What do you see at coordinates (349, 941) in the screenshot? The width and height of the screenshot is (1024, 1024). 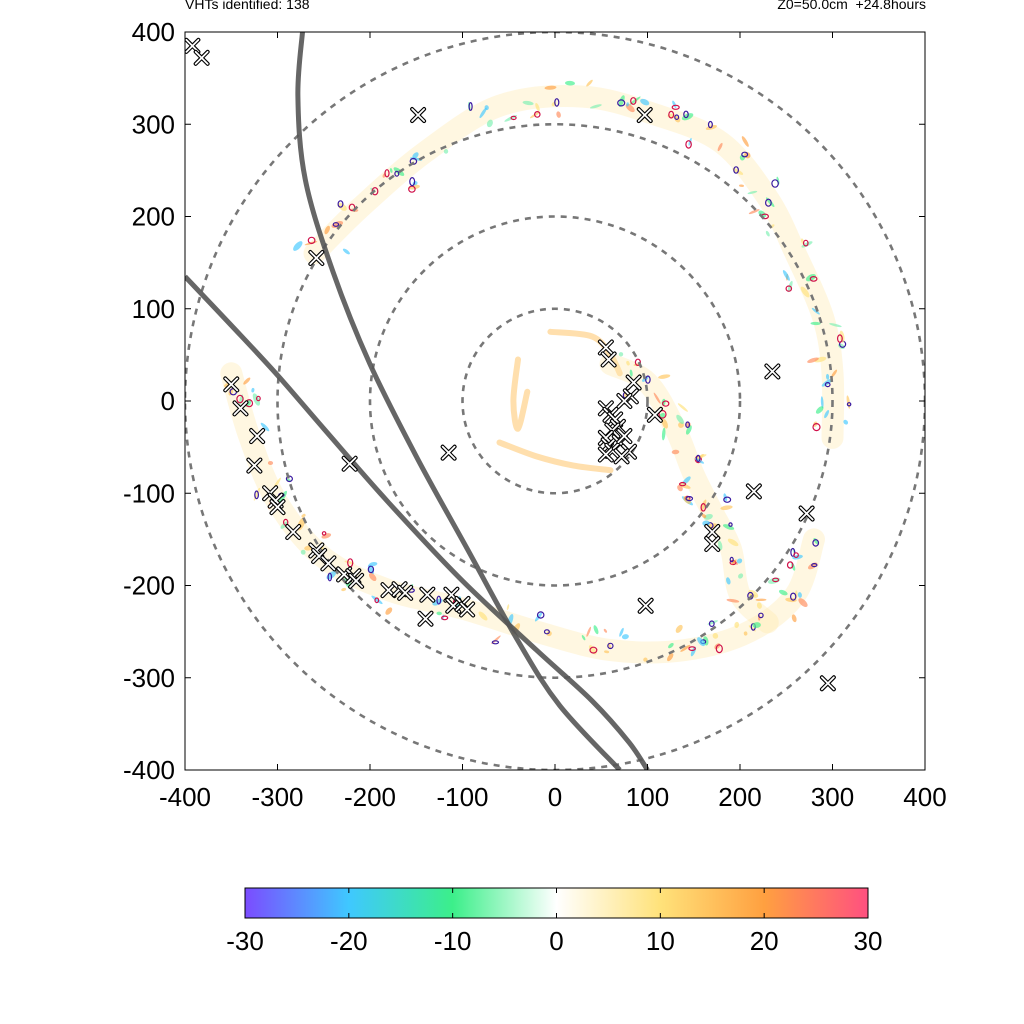 I see `colorbar-tick-label: -20` at bounding box center [349, 941].